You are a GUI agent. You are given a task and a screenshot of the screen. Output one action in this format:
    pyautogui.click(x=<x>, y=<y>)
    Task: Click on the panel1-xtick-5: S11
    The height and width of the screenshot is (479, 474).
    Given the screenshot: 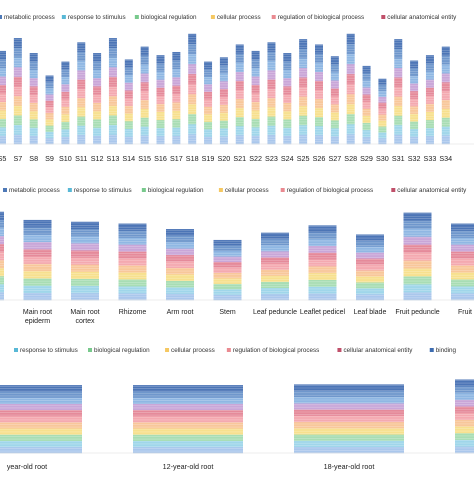 What is the action you would take?
    pyautogui.click(x=81, y=158)
    